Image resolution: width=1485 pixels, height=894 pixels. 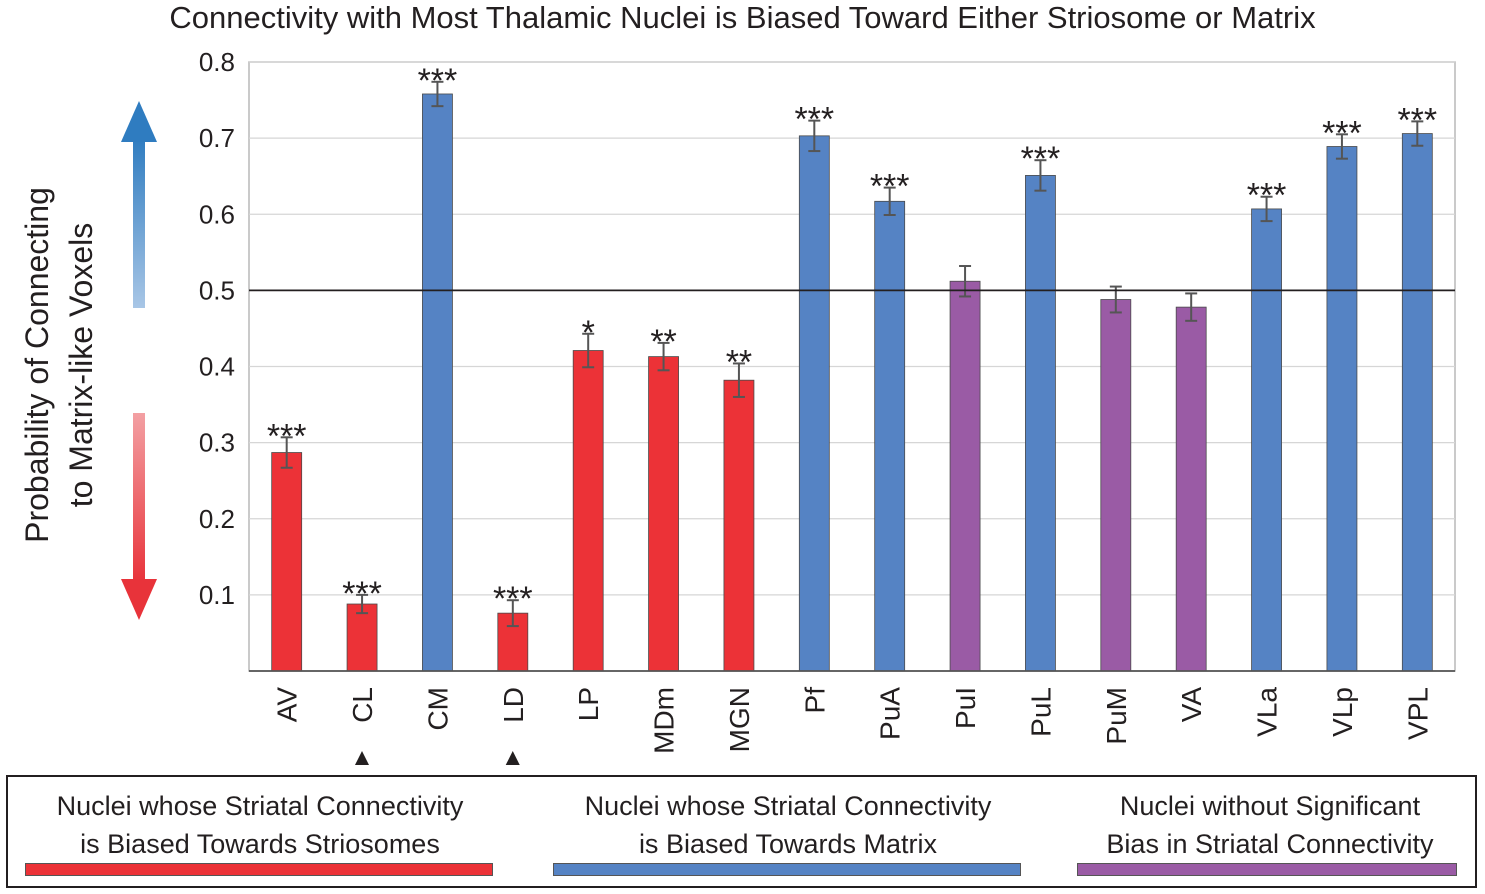 I want to click on matrix-direction-arrow, so click(x=139, y=204).